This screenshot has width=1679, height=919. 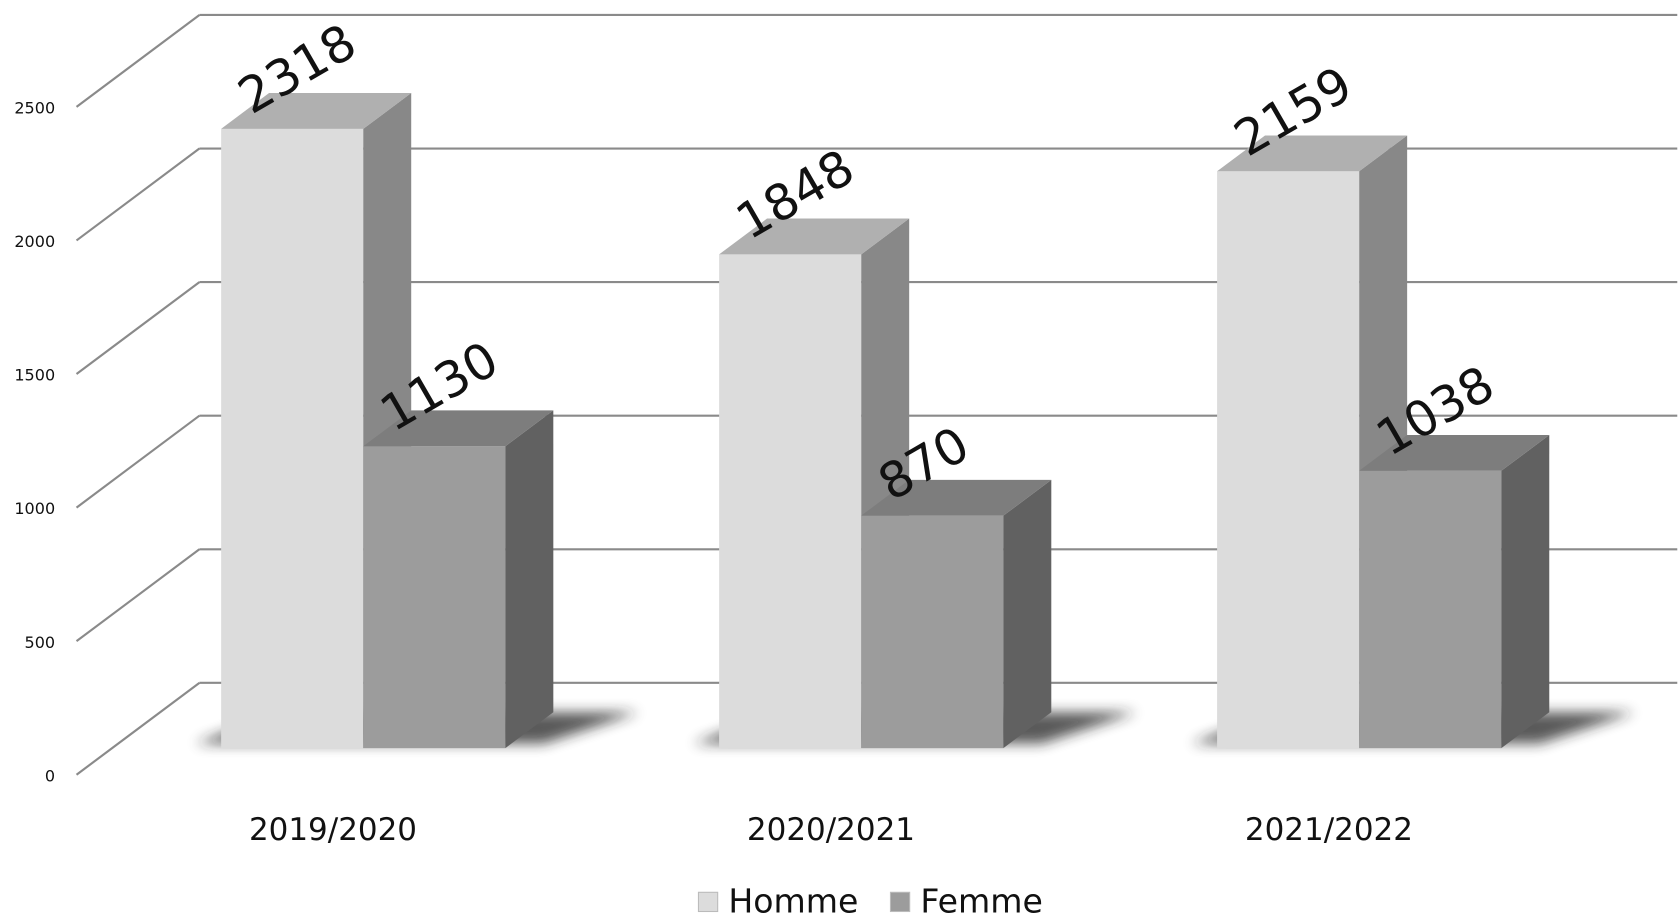 What do you see at coordinates (34, 107) in the screenshot?
I see `y-tick-label: 2500` at bounding box center [34, 107].